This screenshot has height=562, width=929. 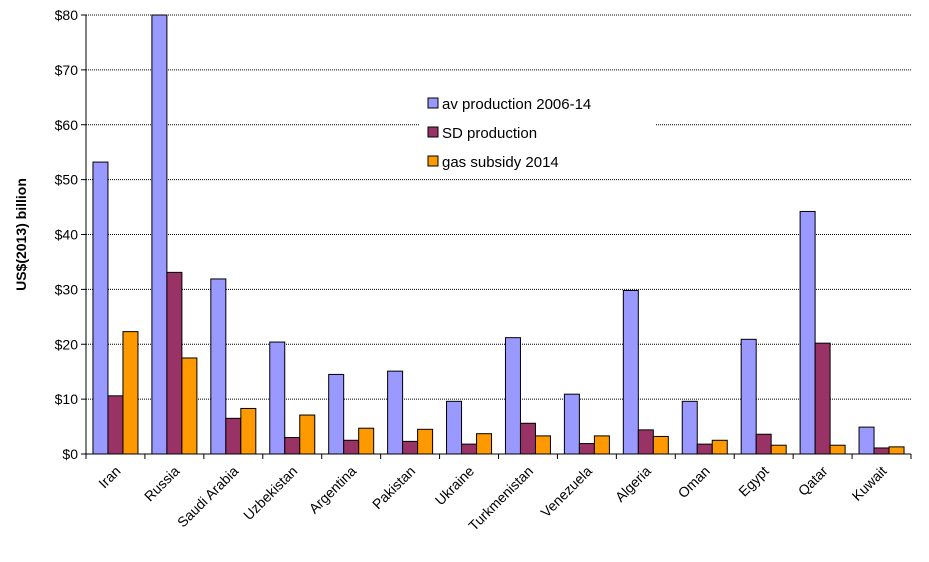 I want to click on bar-av-production-2006-14-kuwait, so click(x=866, y=440).